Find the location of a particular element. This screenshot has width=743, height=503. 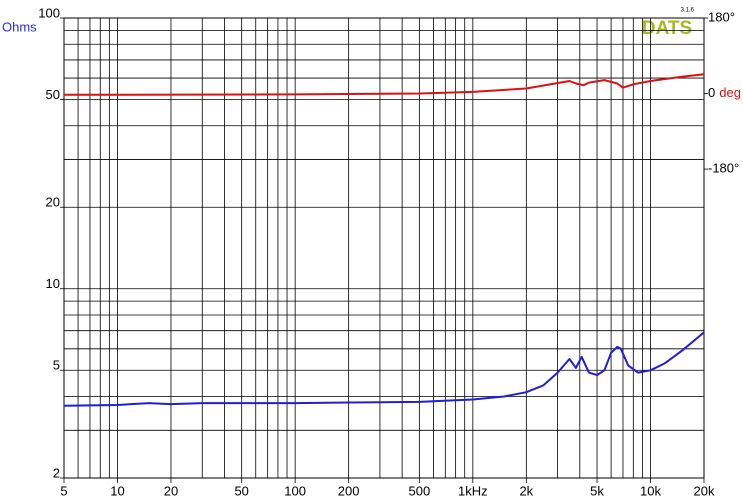

x-tick-label: 2k is located at coordinates (526, 490).